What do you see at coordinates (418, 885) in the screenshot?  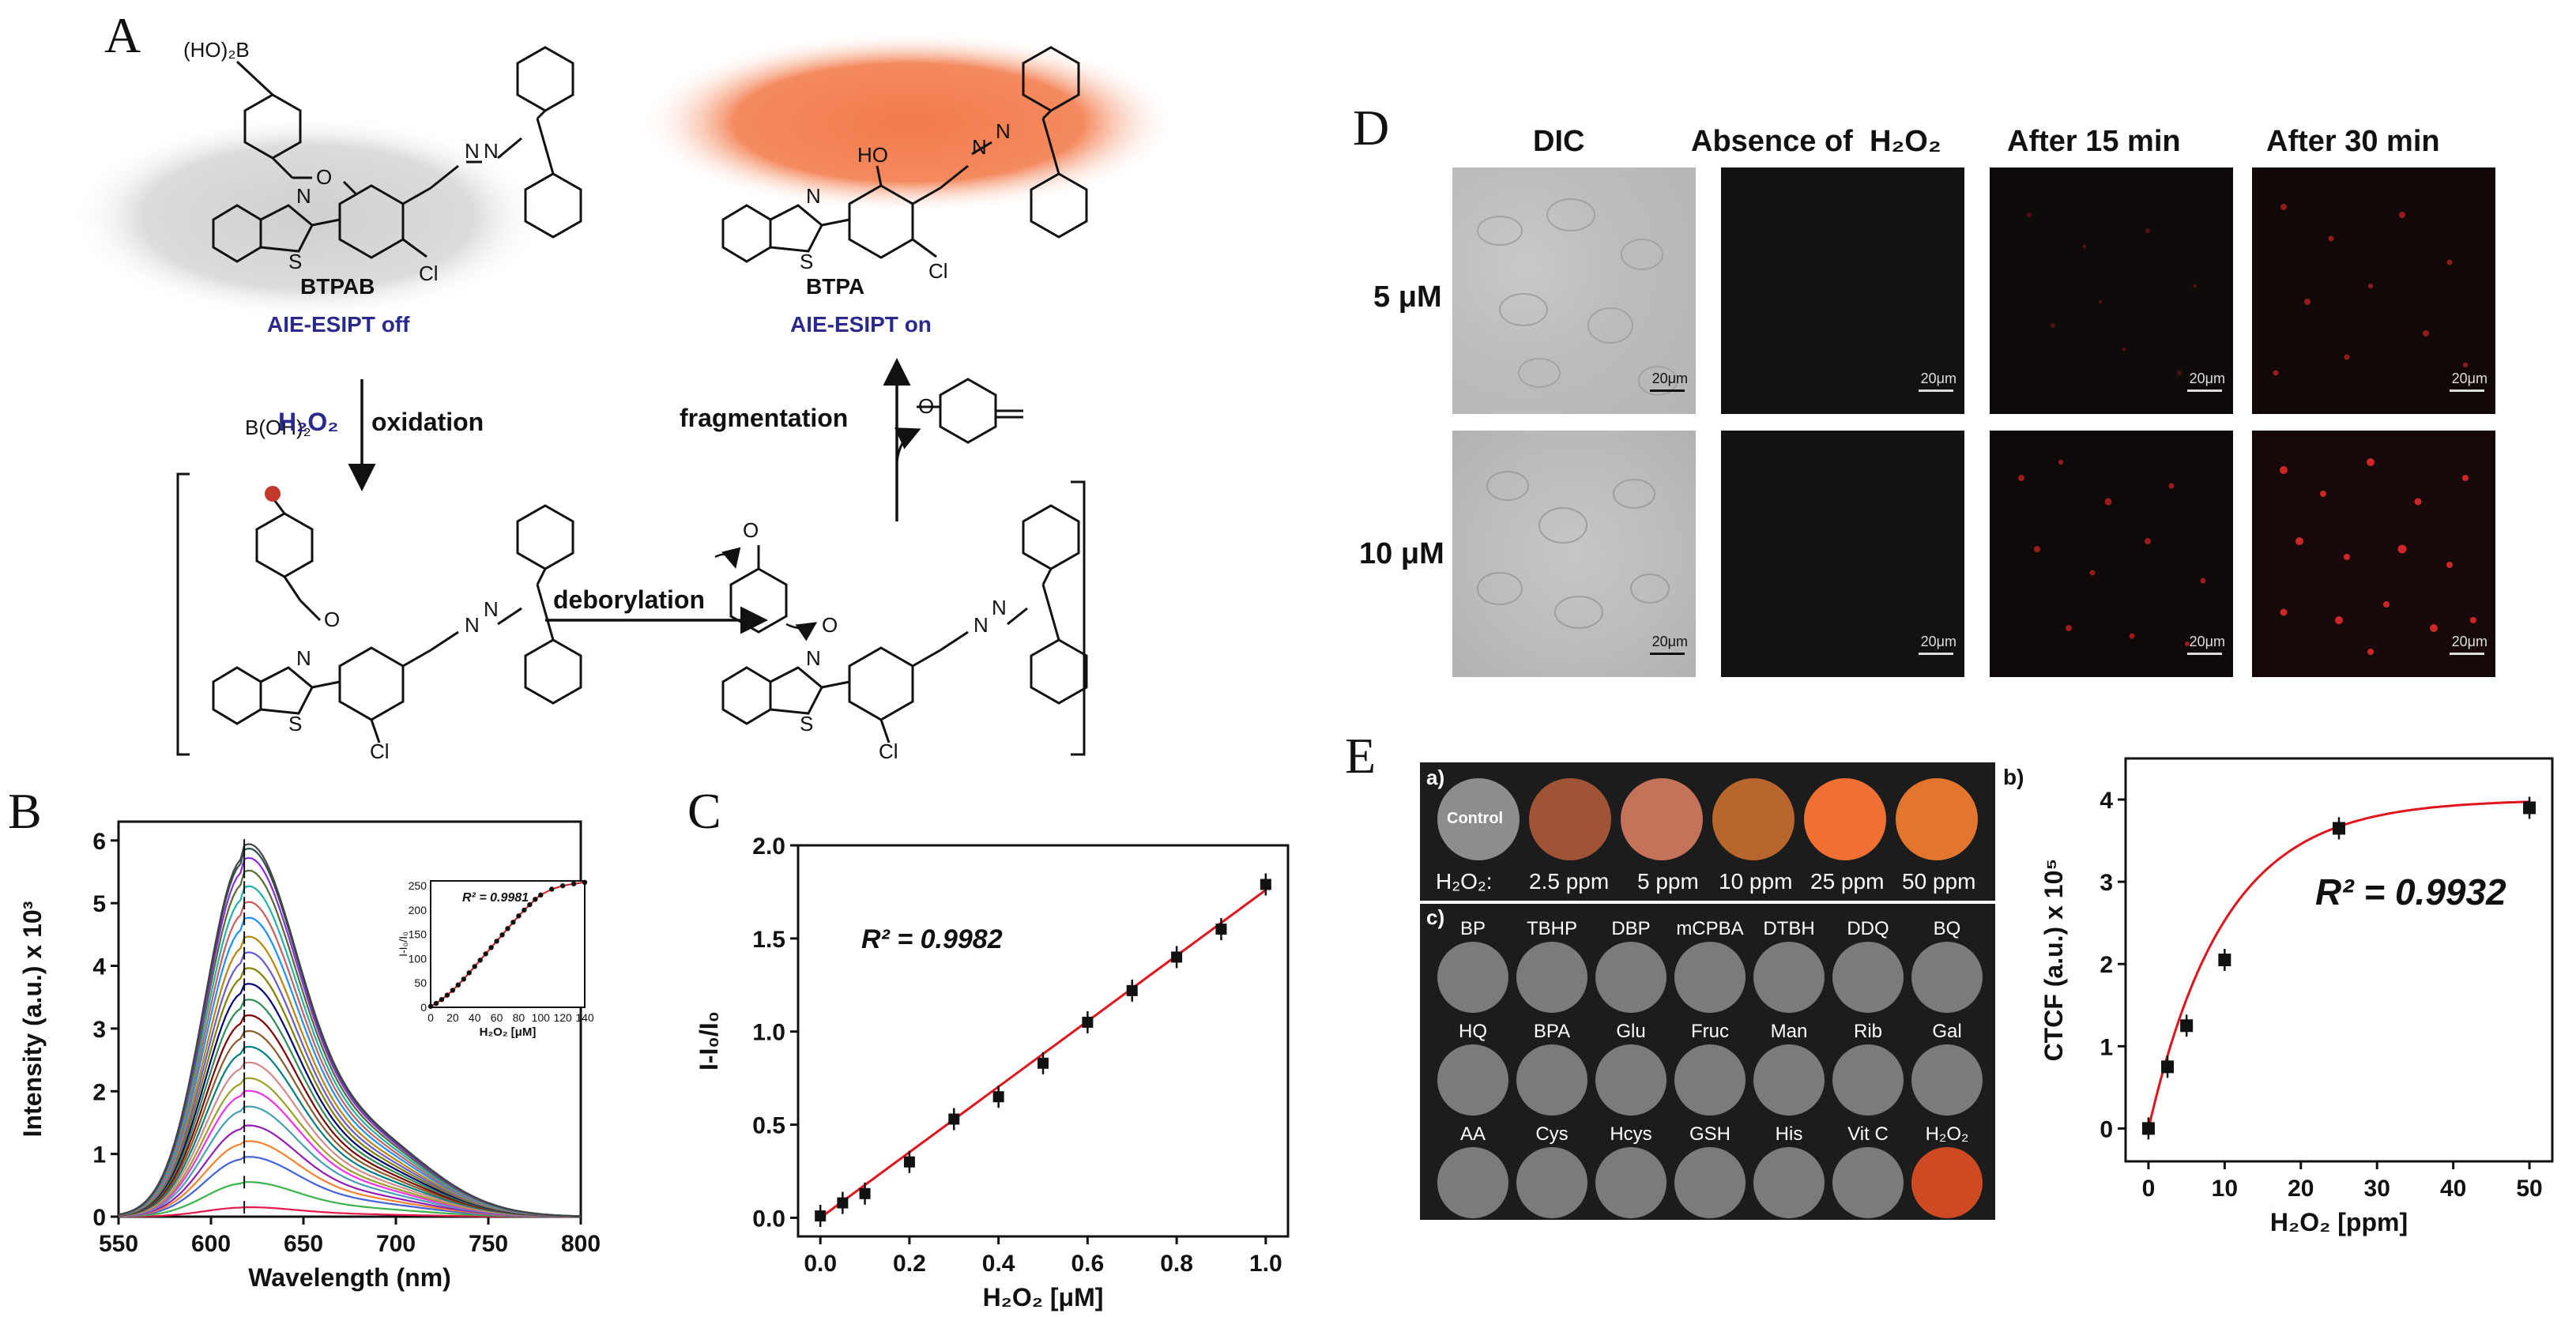 I see `inset-y-tick-label: 250` at bounding box center [418, 885].